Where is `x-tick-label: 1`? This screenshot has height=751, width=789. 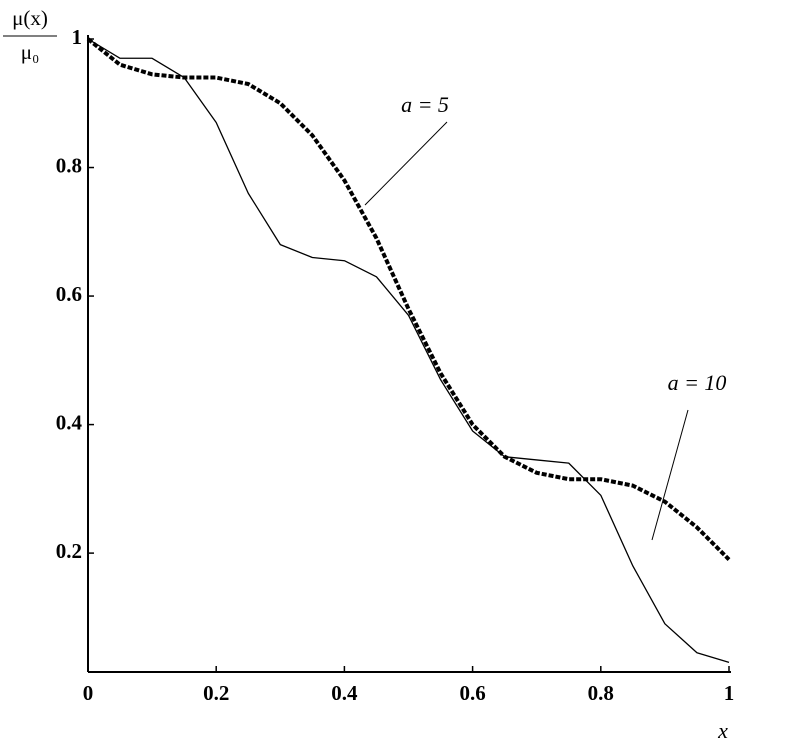
x-tick-label: 1 is located at coordinates (729, 693).